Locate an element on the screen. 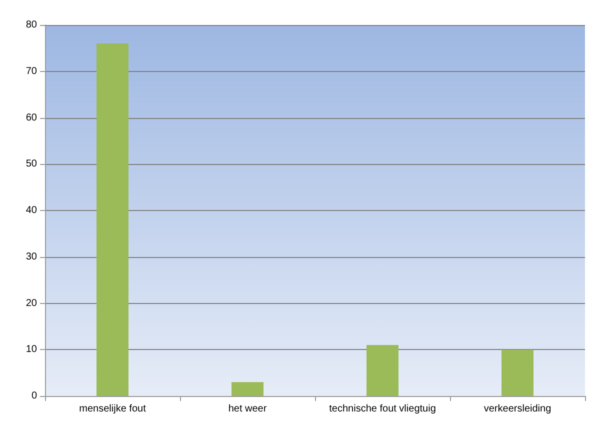 The width and height of the screenshot is (600, 436). x-tick-label: menselijke fout is located at coordinates (112, 409).